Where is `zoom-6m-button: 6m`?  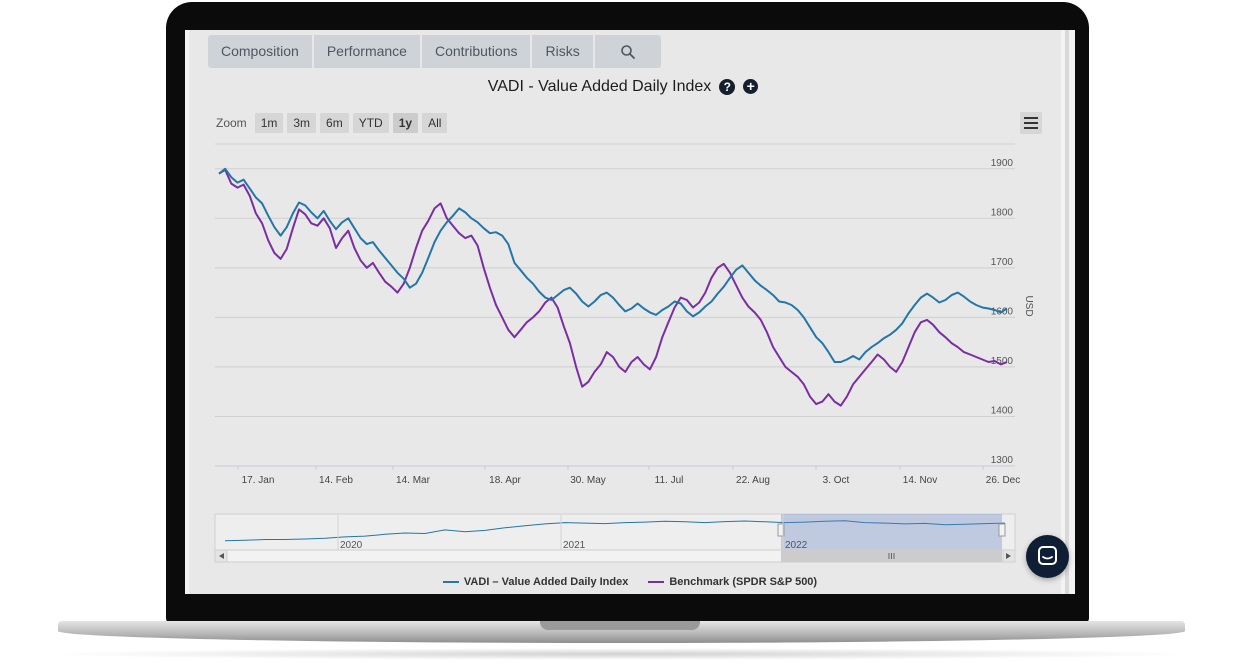
zoom-6m-button: 6m is located at coordinates (334, 123).